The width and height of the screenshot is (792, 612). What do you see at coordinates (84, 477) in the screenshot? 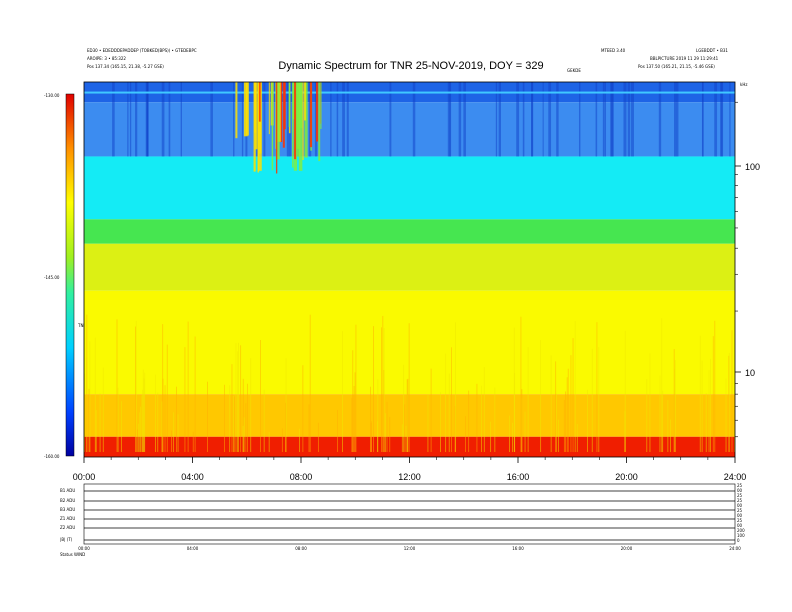
I see `x-tick-label: 00:00` at bounding box center [84, 477].